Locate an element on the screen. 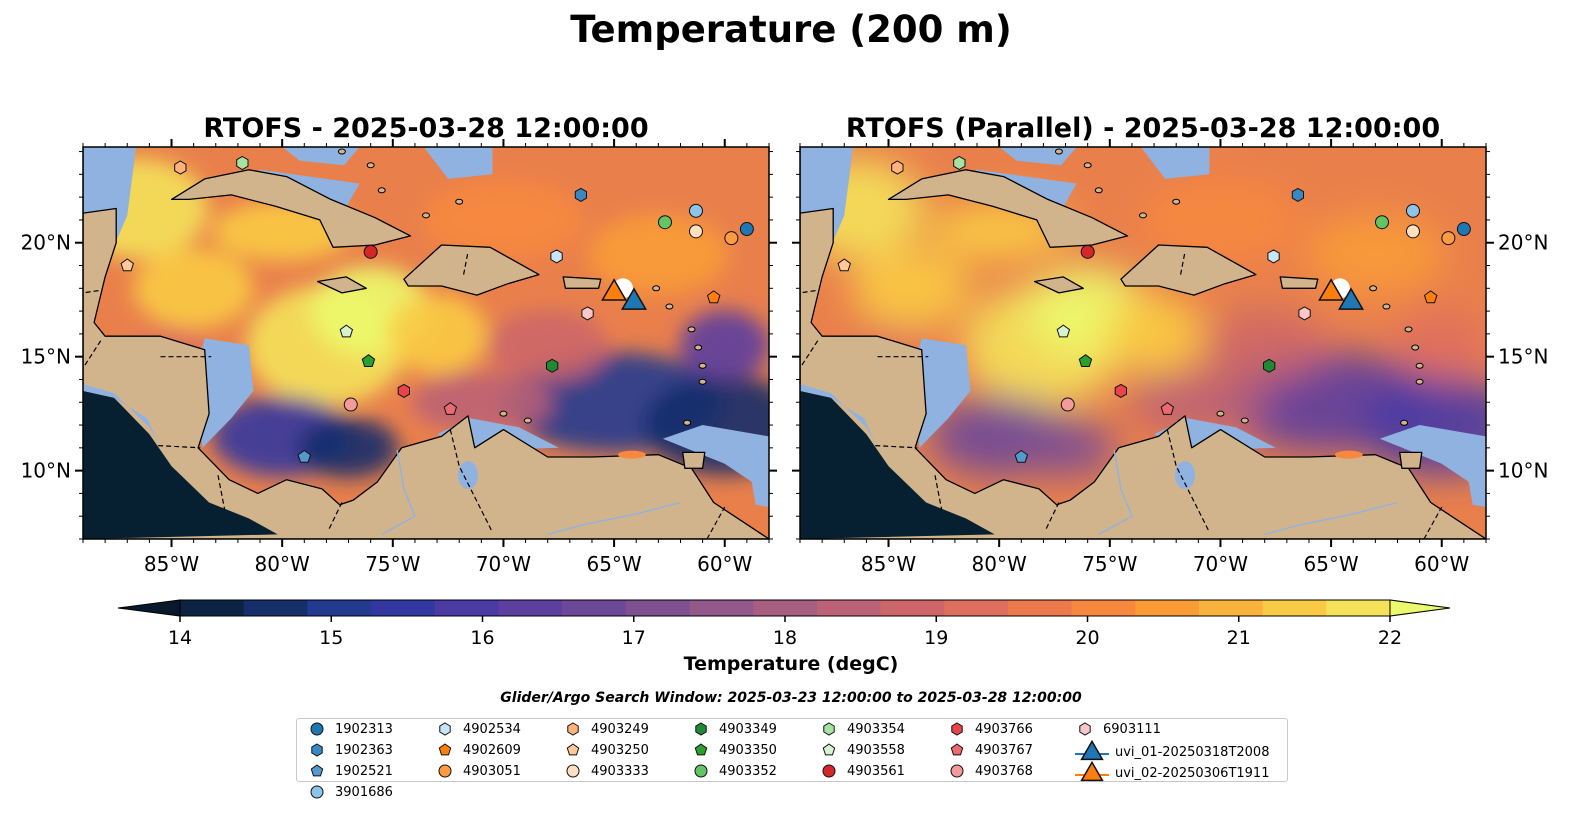  legend-item-4903768: 4903768 is located at coordinates (990, 771).